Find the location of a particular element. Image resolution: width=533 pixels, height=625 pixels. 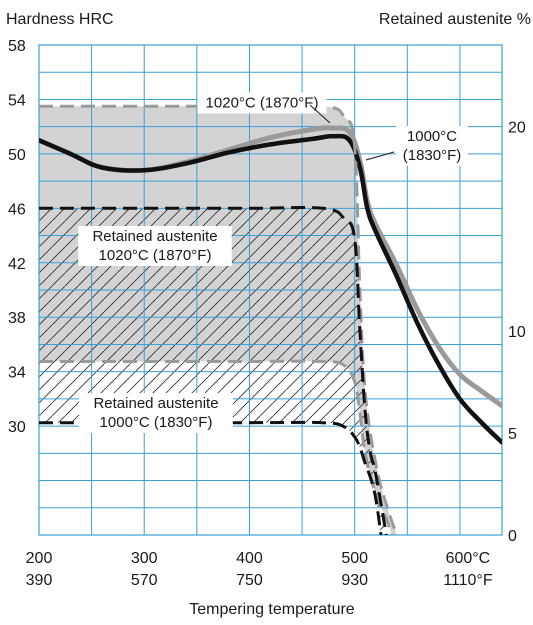

y-tick-right-label: 5 is located at coordinates (512, 434).